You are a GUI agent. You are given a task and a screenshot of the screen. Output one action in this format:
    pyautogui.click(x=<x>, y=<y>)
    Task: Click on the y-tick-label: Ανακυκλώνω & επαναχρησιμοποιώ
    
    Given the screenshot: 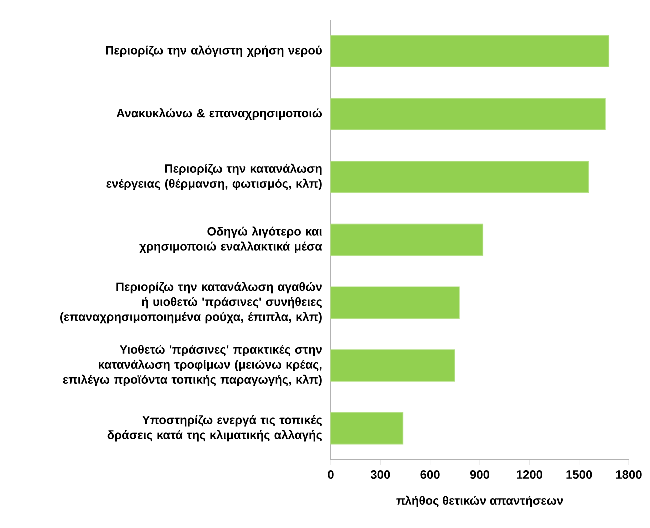 What is the action you would take?
    pyautogui.click(x=219, y=114)
    